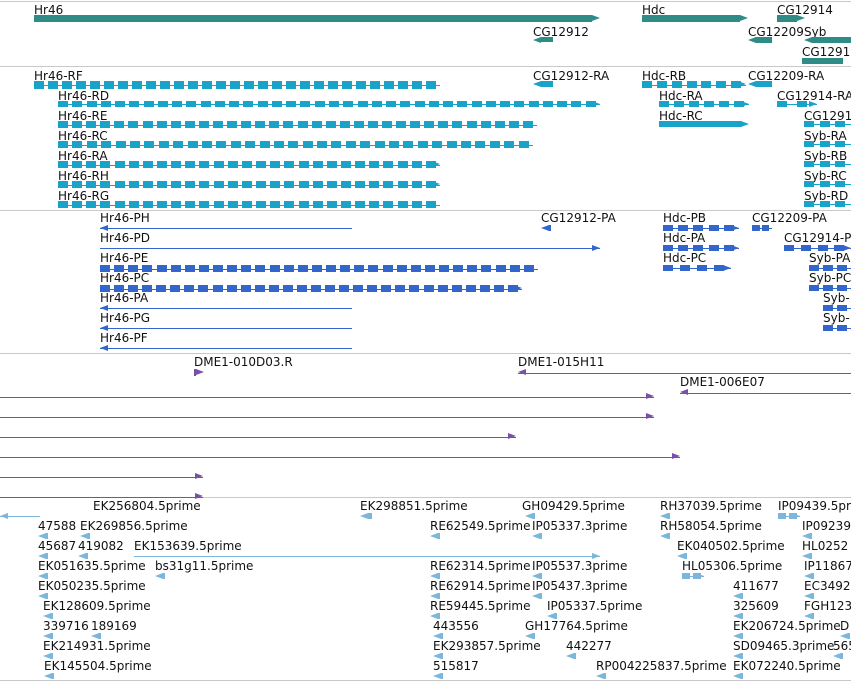 This screenshot has width=851, height=682. I want to click on feature-label: SD09465.3prime, so click(784, 646).